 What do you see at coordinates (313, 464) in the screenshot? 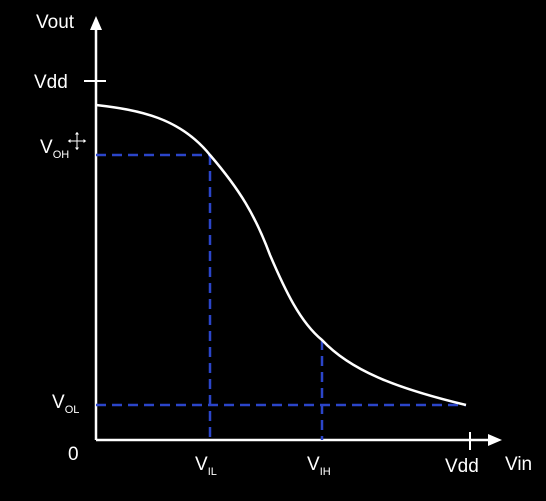
I see `vih-label-main: V` at bounding box center [313, 464].